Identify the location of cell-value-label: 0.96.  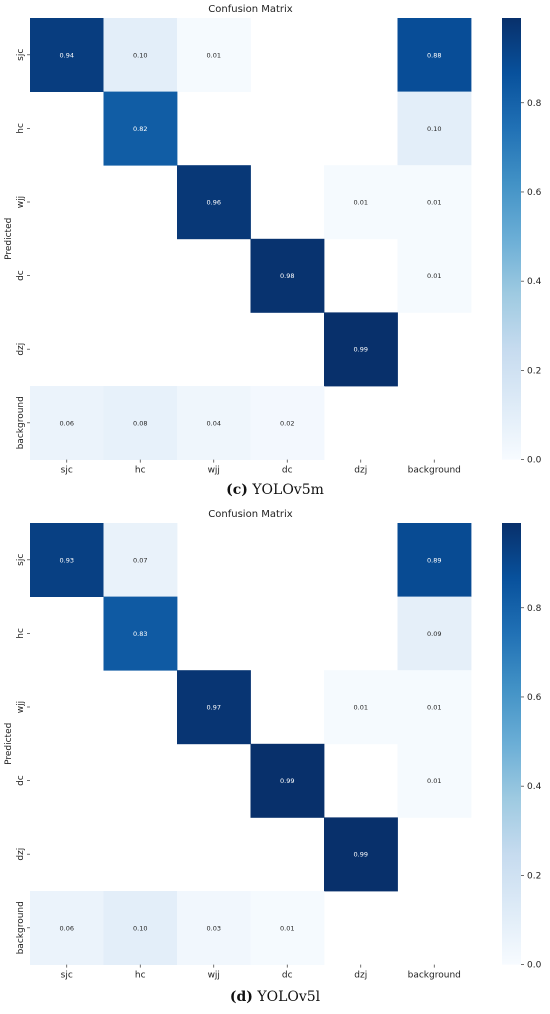
(214, 203).